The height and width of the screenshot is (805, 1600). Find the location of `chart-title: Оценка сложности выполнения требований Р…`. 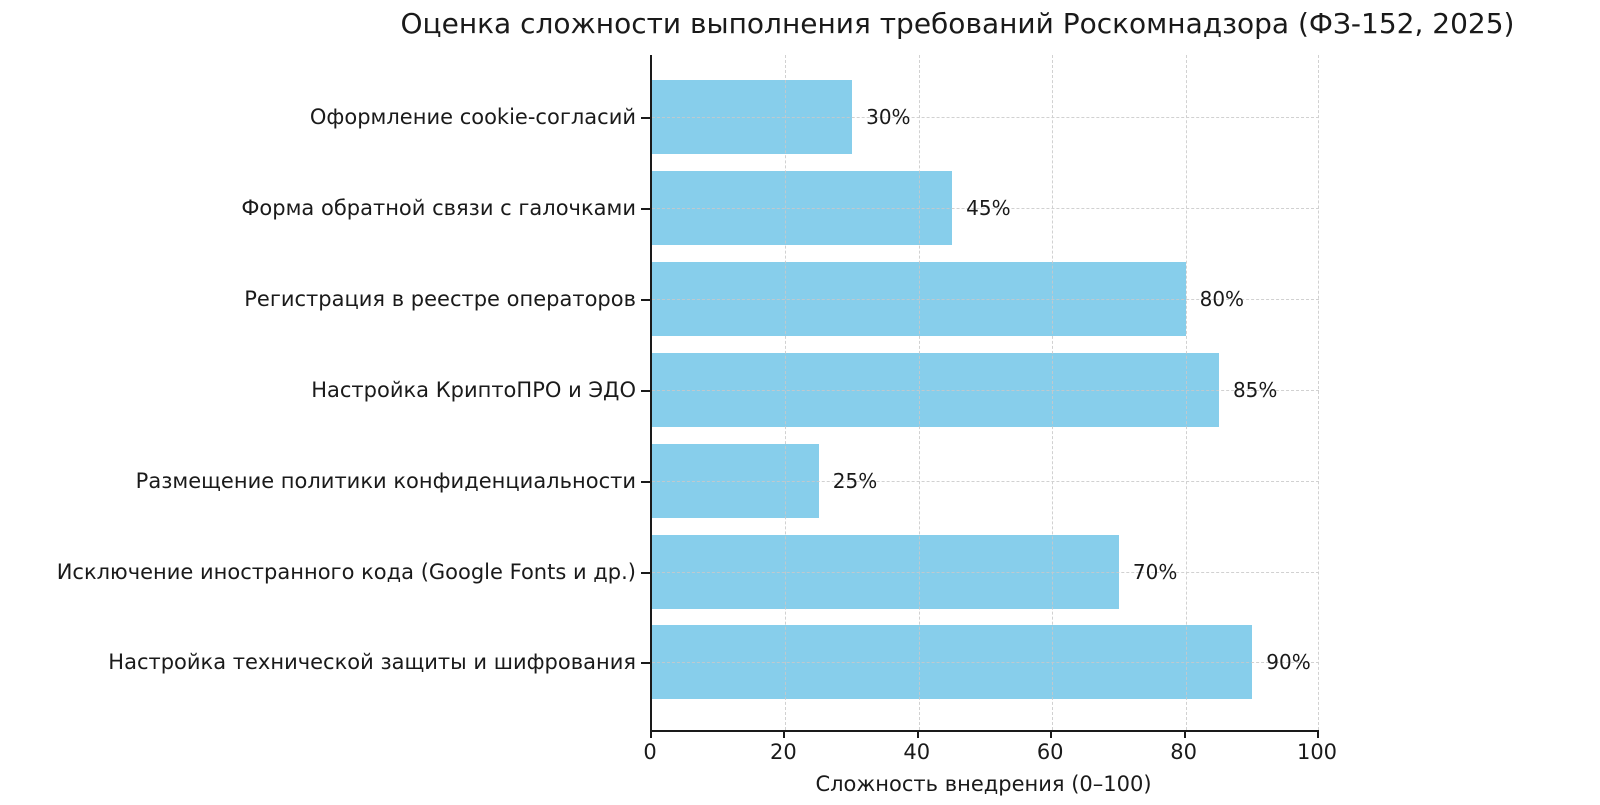

chart-title: Оценка сложности выполнения требований Р… is located at coordinates (957, 23).